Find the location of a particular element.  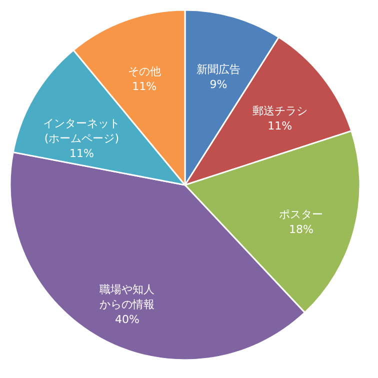

slice-label: 新聞広告 is located at coordinates (218, 69).